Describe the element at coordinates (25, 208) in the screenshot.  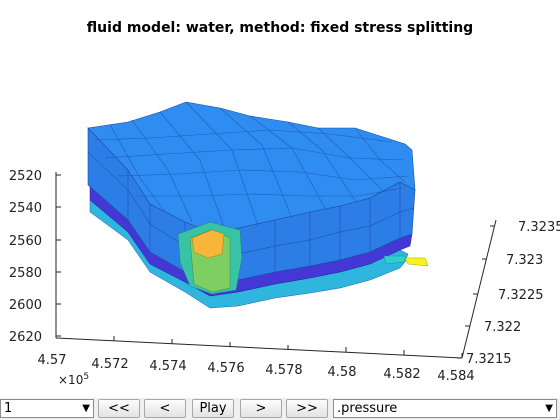
I see `z-tick-label: 2540` at that location.